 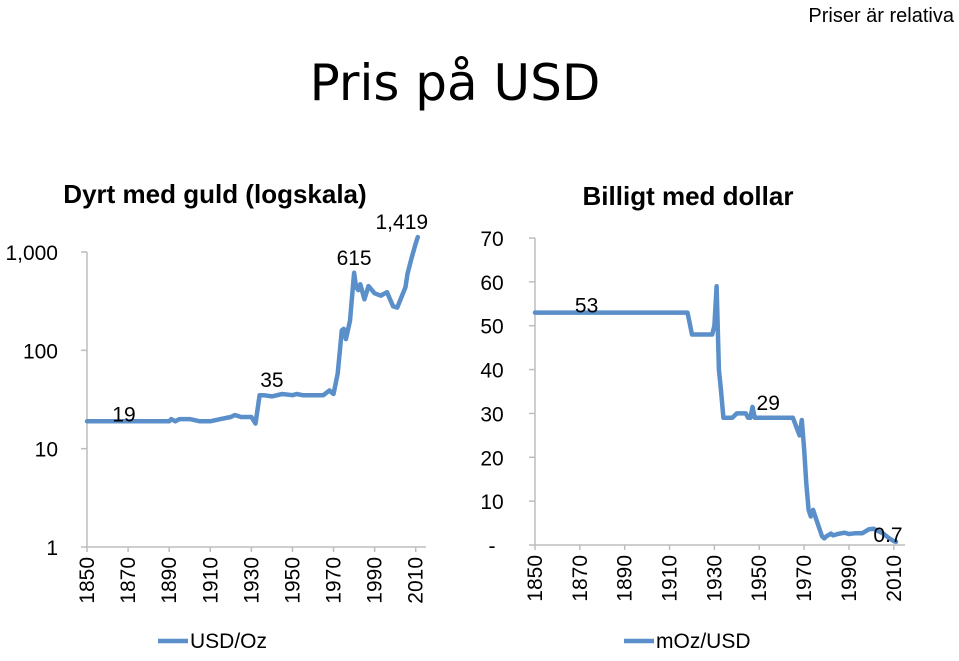 I want to click on gold-data-label: 35, so click(x=271, y=380).